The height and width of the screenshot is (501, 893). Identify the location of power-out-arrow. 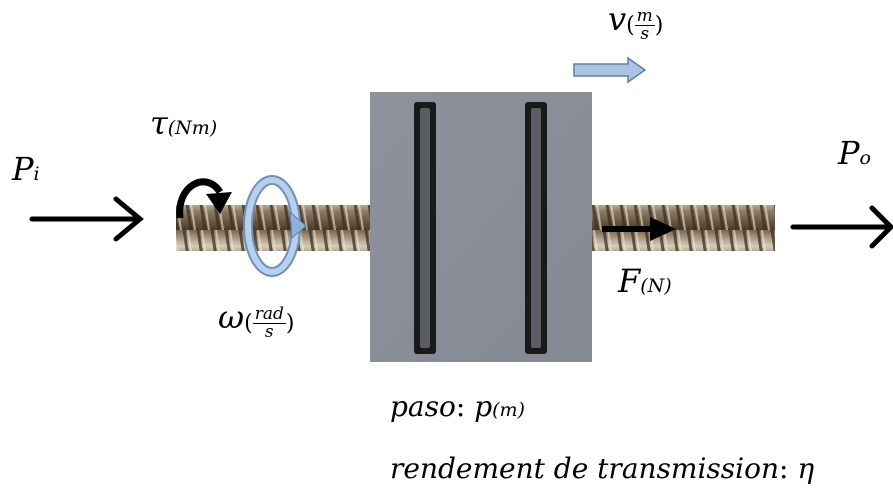
(841, 227).